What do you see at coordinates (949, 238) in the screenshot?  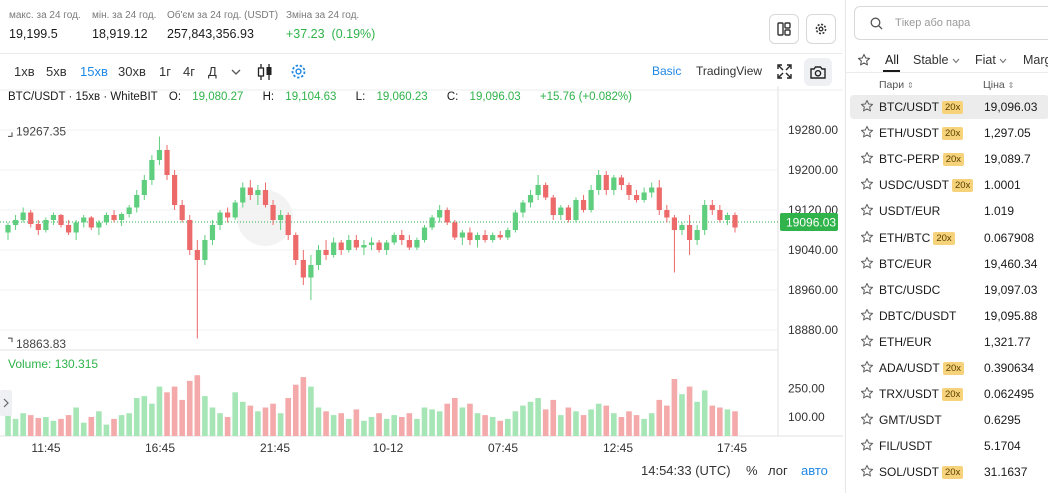 I see `pair-row: ETH/BTC 20x 0.067908` at bounding box center [949, 238].